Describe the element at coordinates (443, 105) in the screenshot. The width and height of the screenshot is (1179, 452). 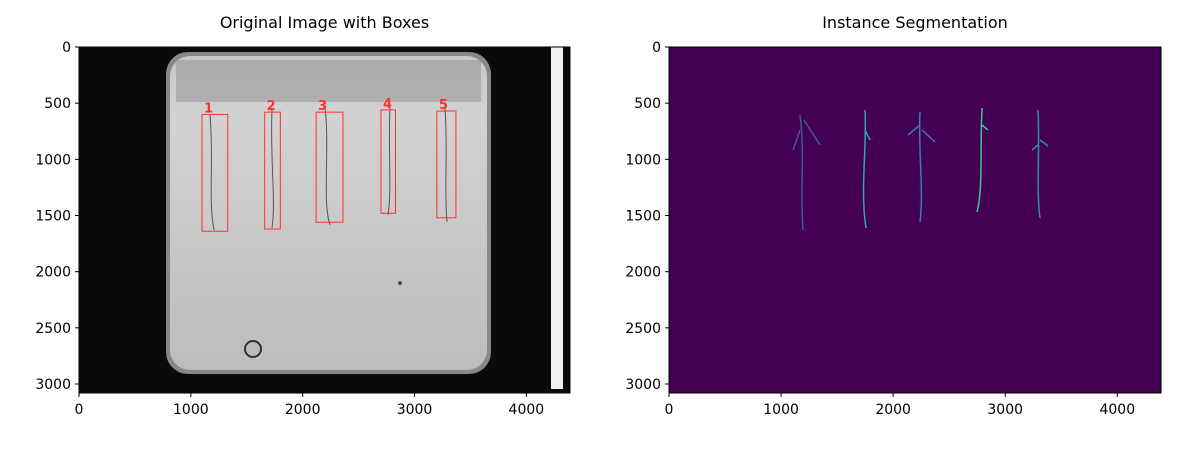
I see `box-label: 5` at that location.